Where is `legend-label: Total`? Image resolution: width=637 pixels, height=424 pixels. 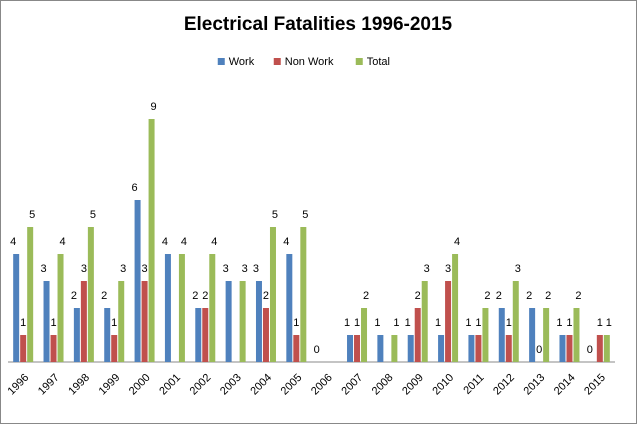 legend-label: Total is located at coordinates (378, 62).